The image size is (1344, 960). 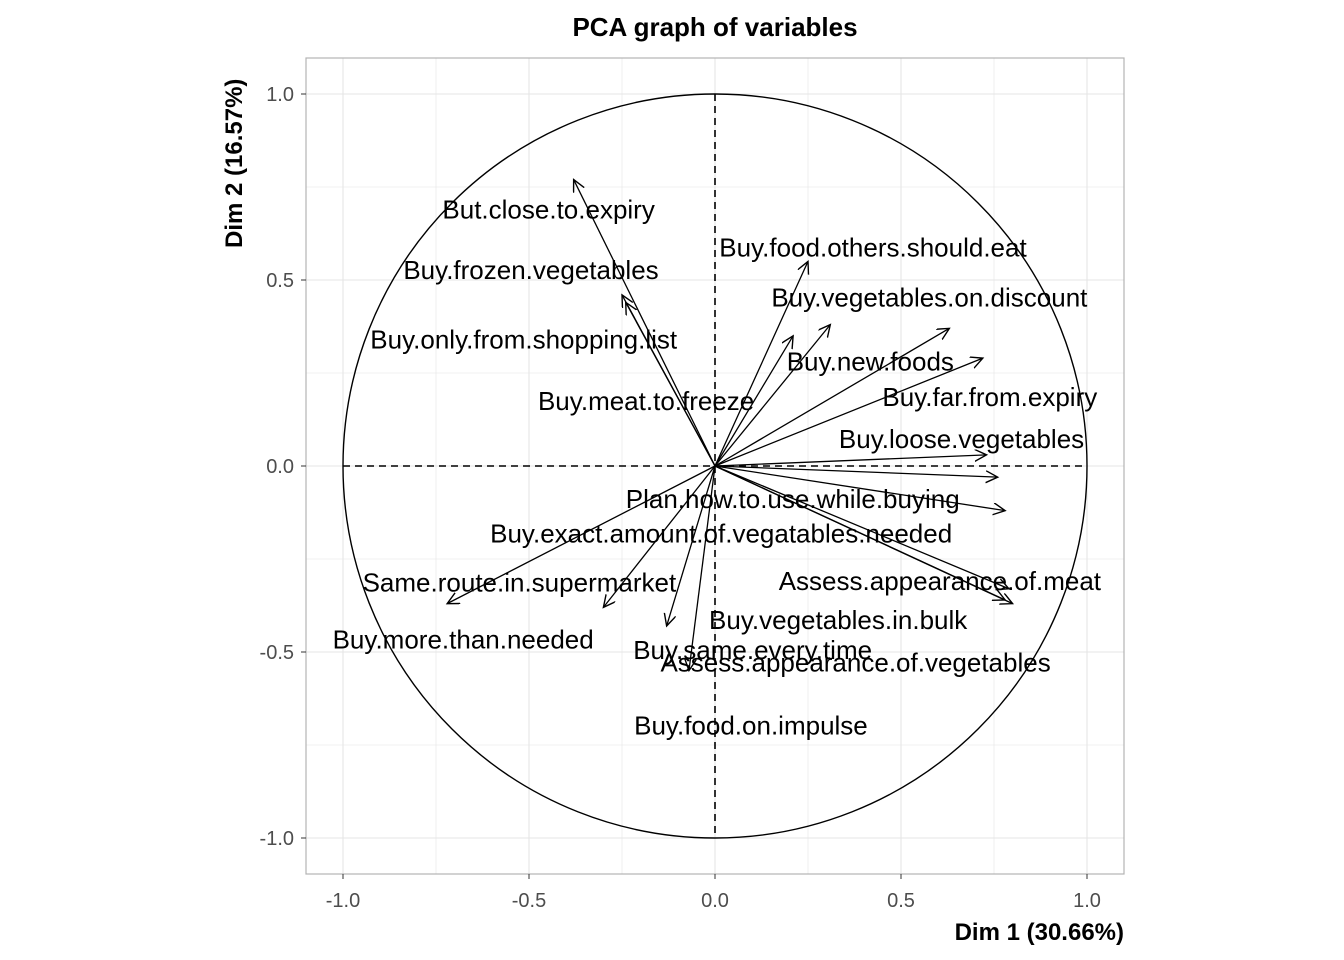 What do you see at coordinates (280, 95) in the screenshot?
I see `y-tick-label: 1.0` at bounding box center [280, 95].